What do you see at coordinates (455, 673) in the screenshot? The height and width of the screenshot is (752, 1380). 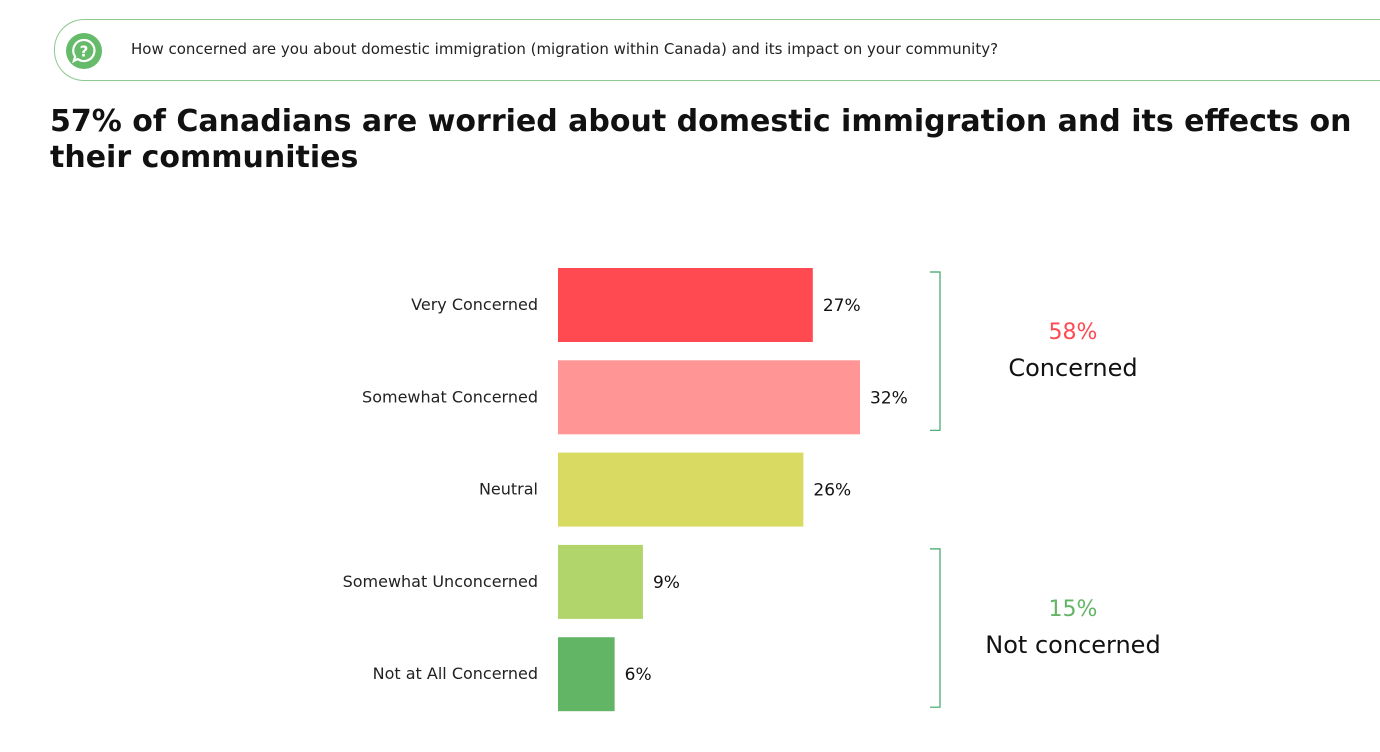 I see `category-label: Not at All Concerned` at bounding box center [455, 673].